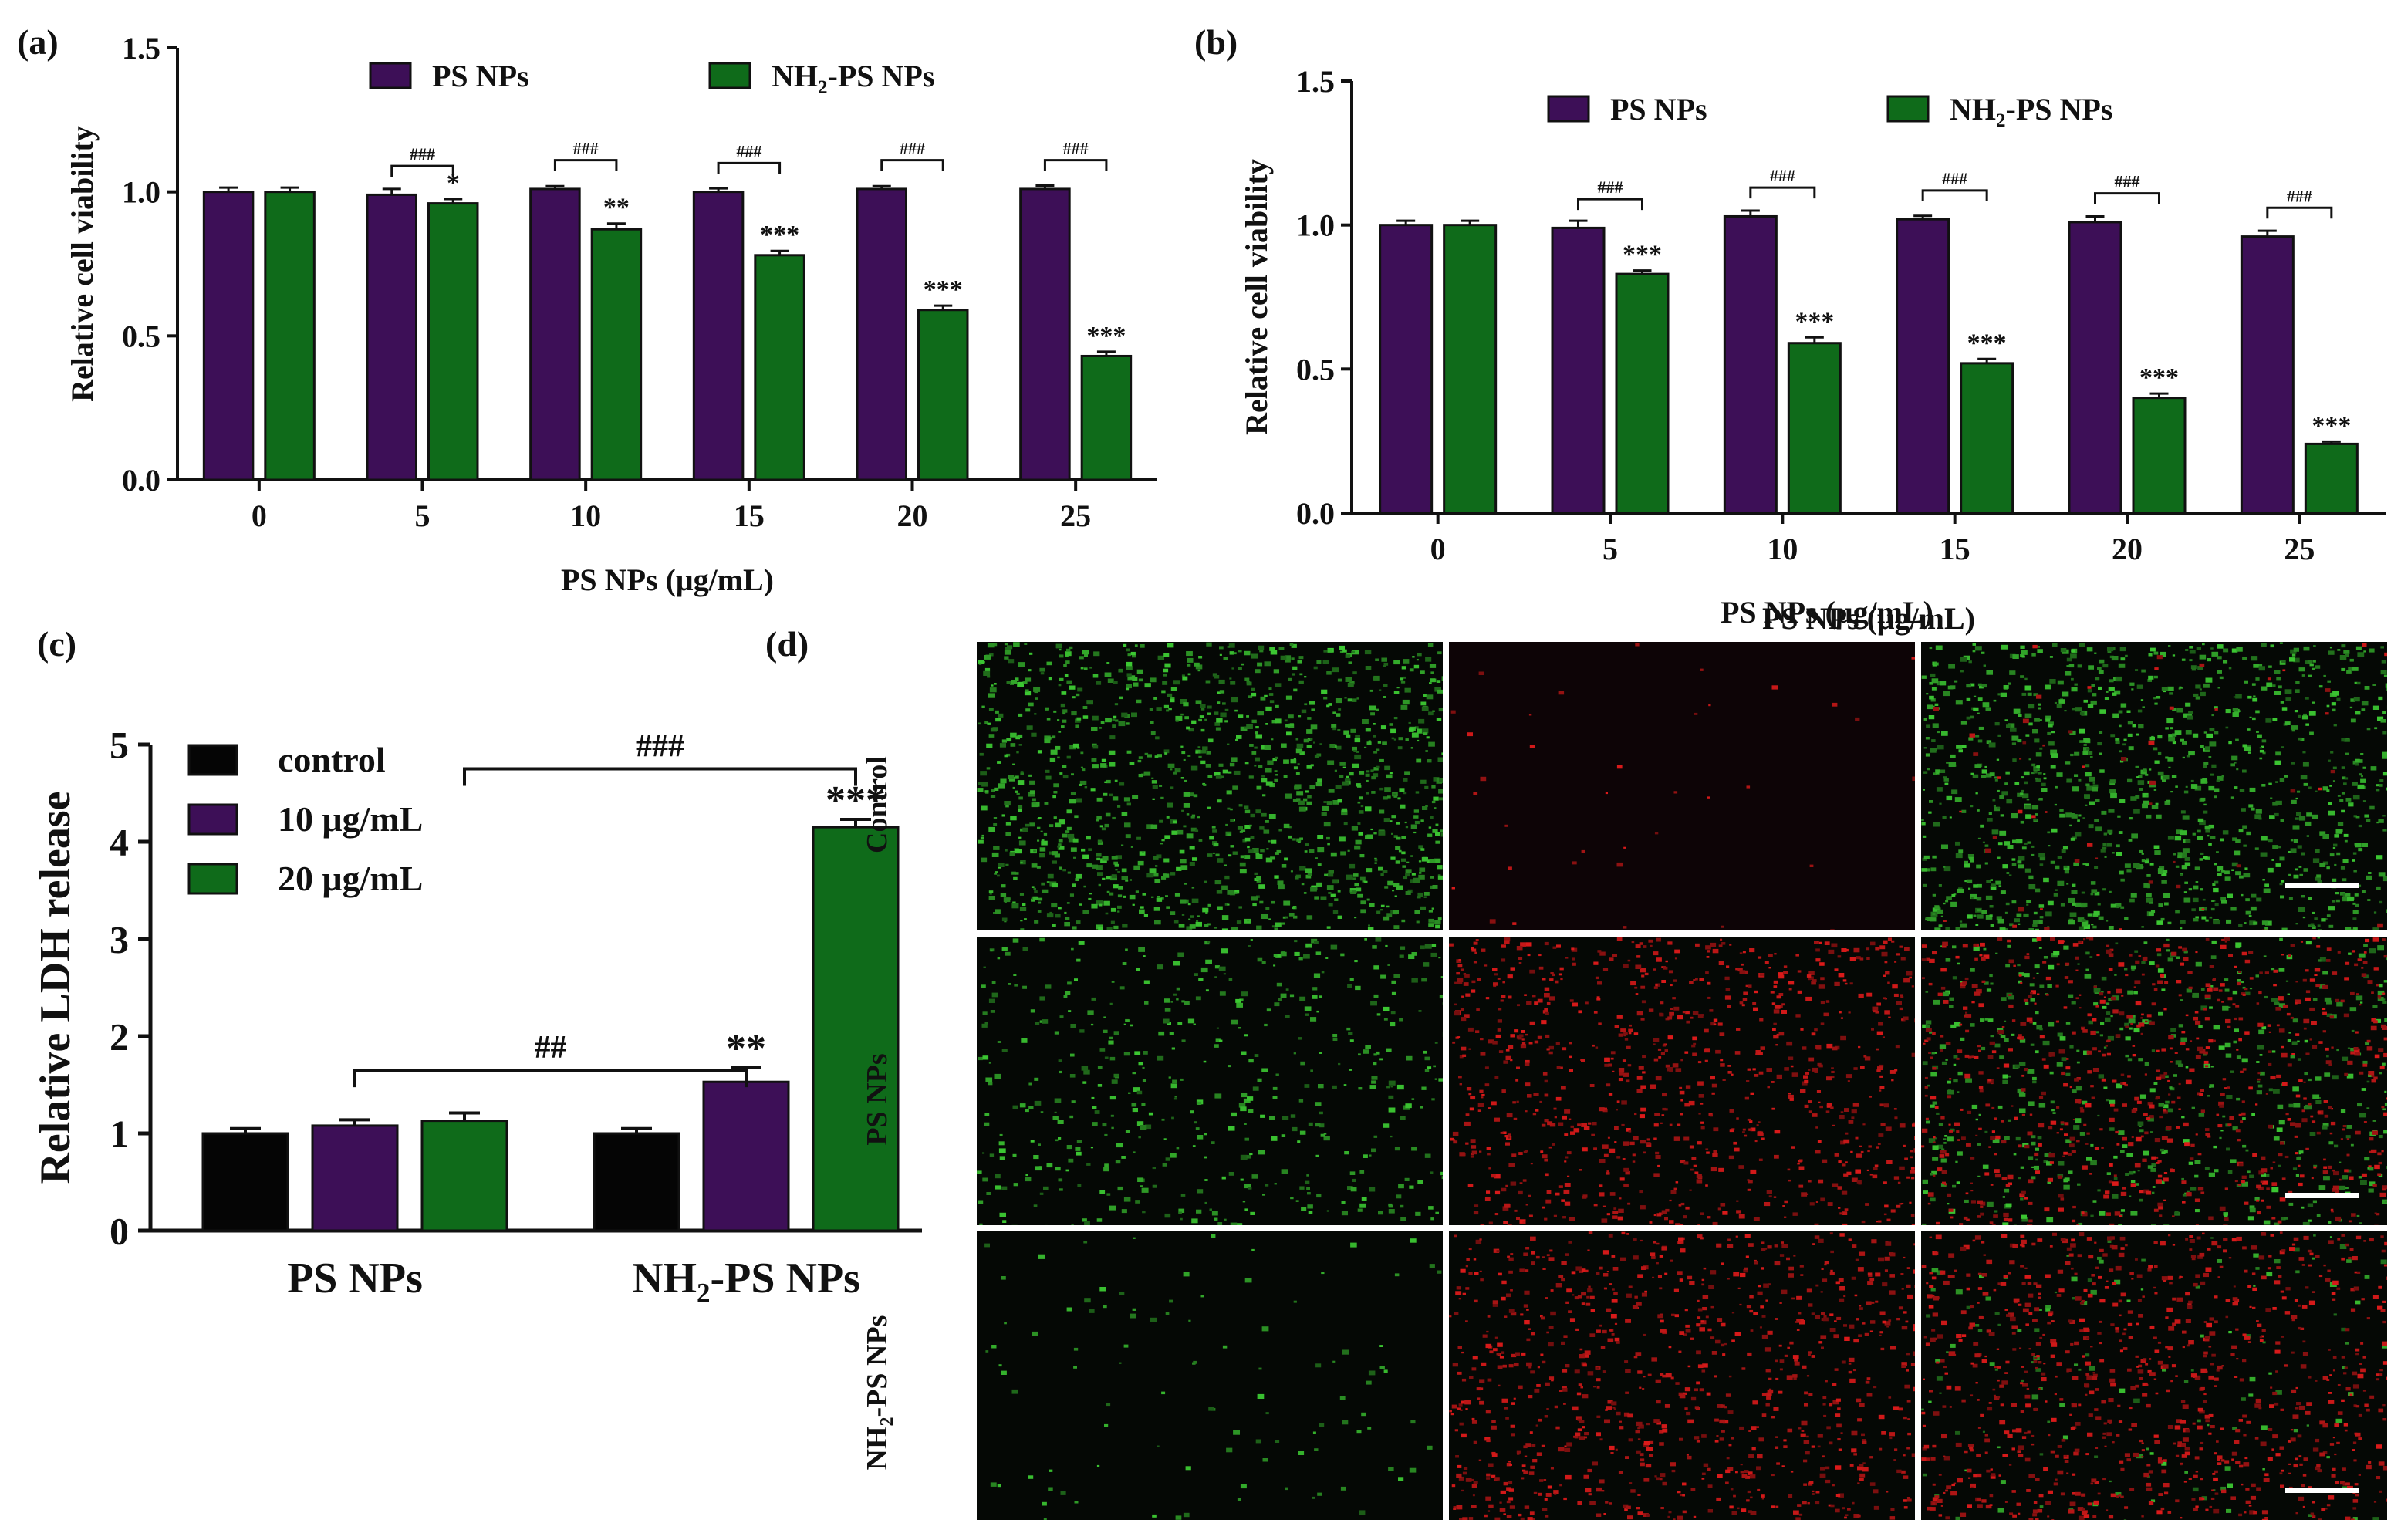  What do you see at coordinates (350, 819) in the screenshot?
I see `legend-label-1: 10 μg/mL` at bounding box center [350, 819].